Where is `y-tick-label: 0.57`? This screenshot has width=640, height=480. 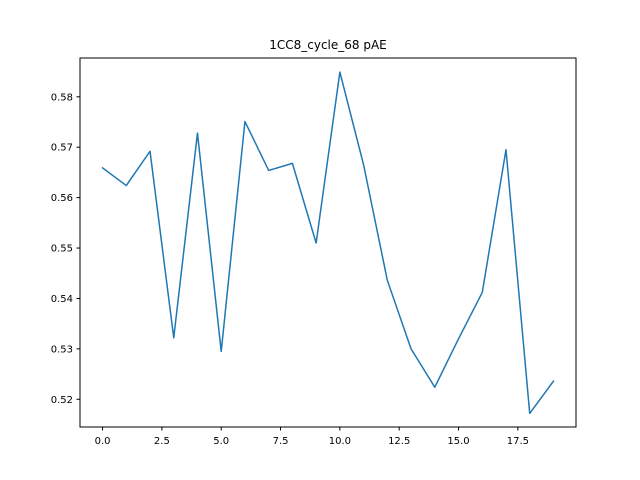 y-tick-label: 0.57 is located at coordinates (62, 148).